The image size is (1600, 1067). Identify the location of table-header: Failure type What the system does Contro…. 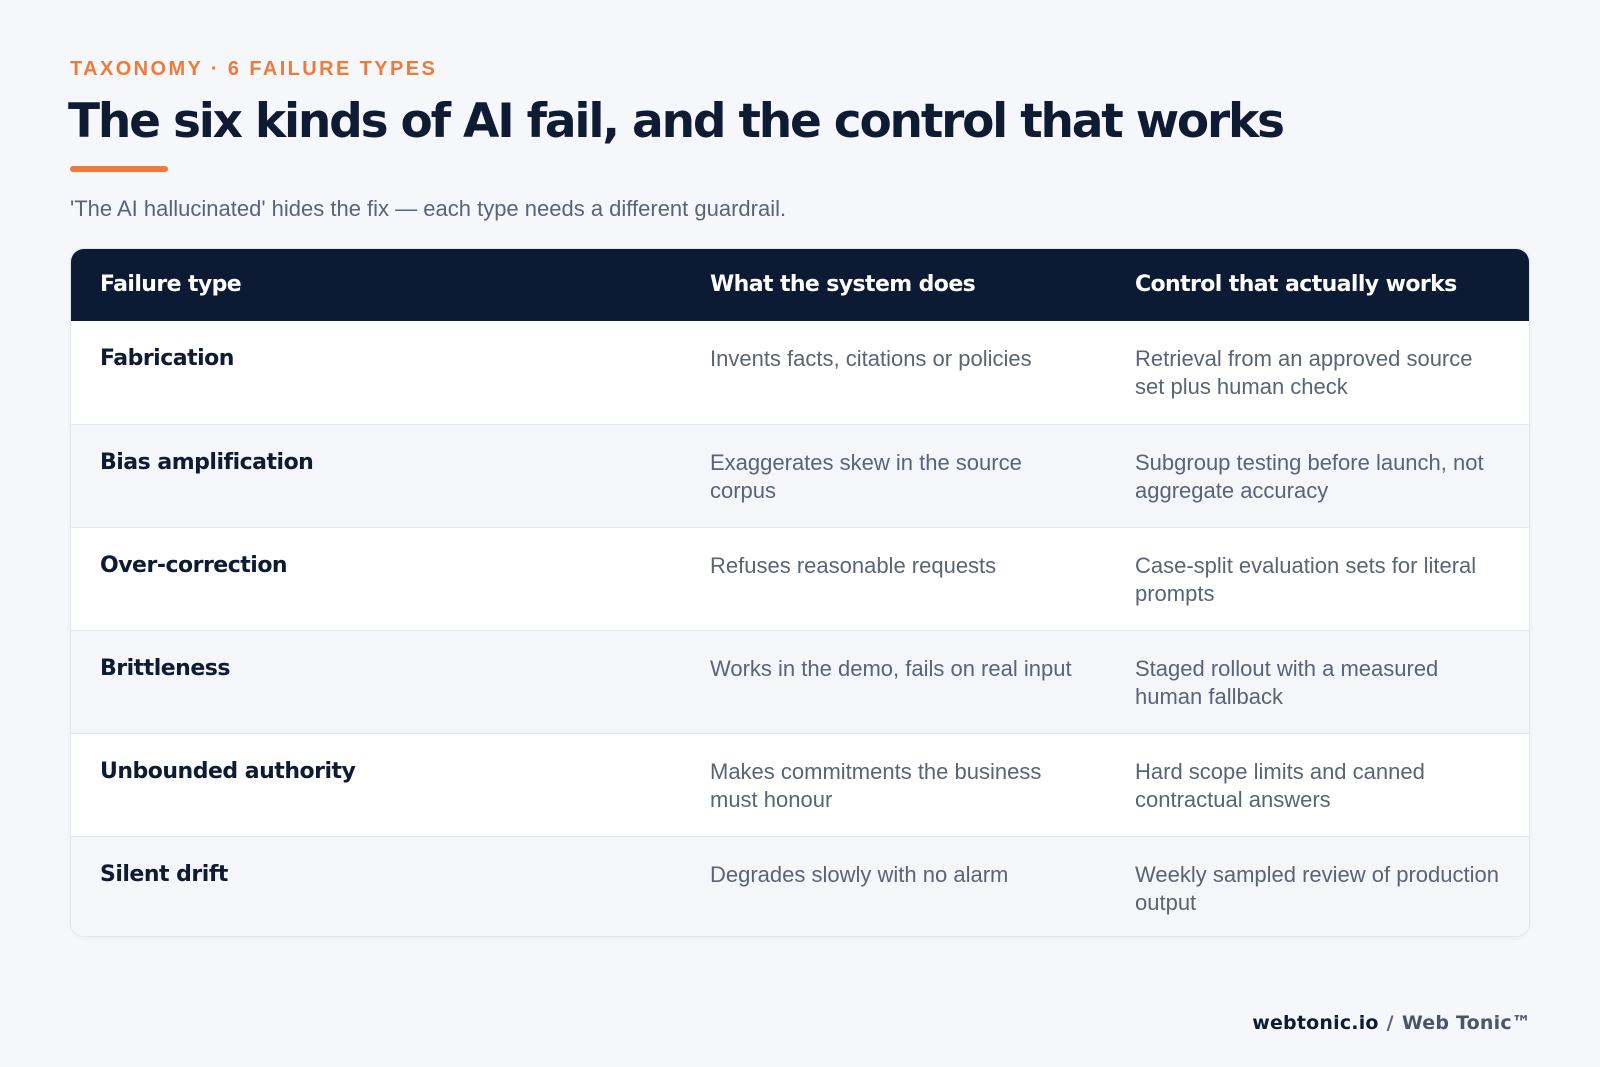
(800, 285).